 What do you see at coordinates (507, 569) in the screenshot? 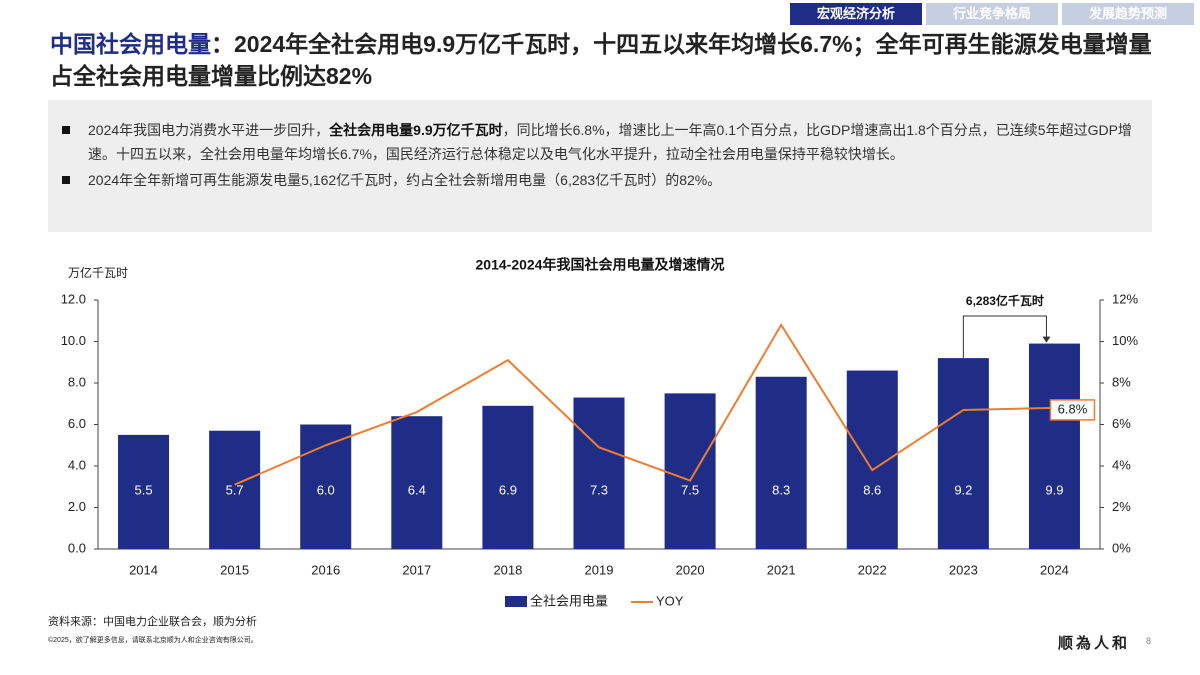
I see `x-tick-label: 2018` at bounding box center [507, 569].